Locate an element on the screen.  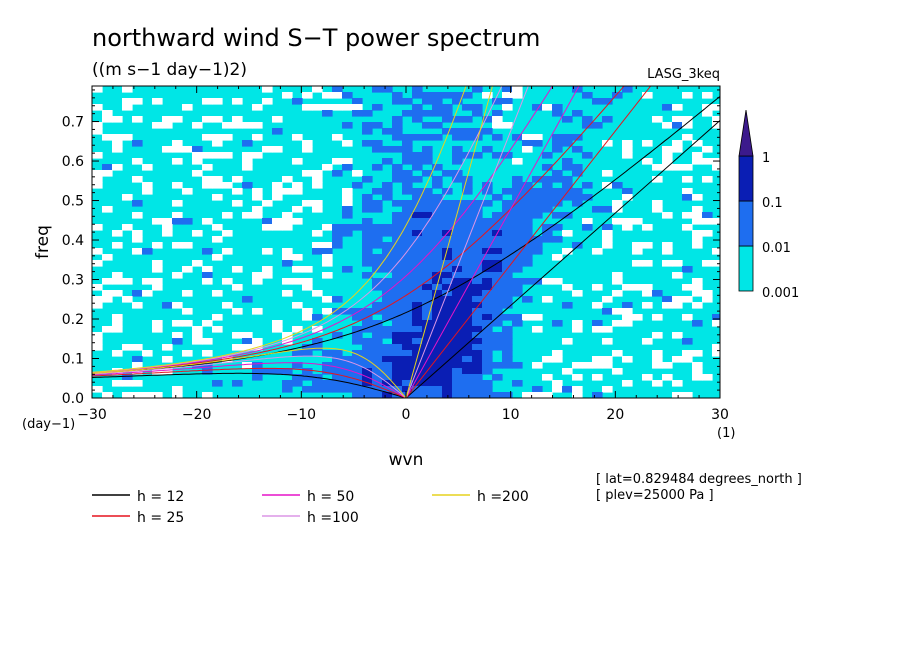
y-tick-label: 0.5 is located at coordinates (73, 202).